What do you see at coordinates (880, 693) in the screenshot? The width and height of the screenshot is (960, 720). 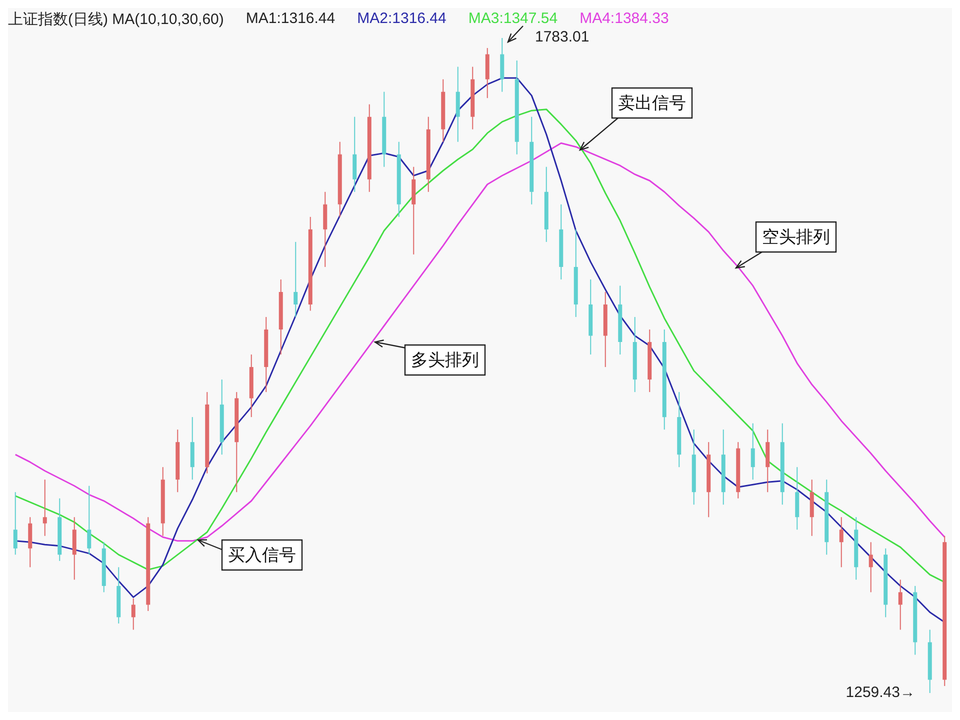 I see `annotation: 1259.43→` at bounding box center [880, 693].